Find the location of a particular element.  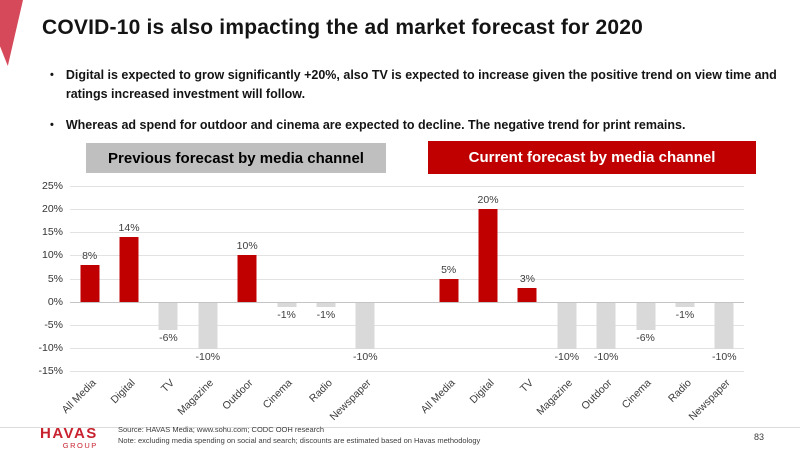

y-axis-tick-label: 20% is located at coordinates (52, 209).